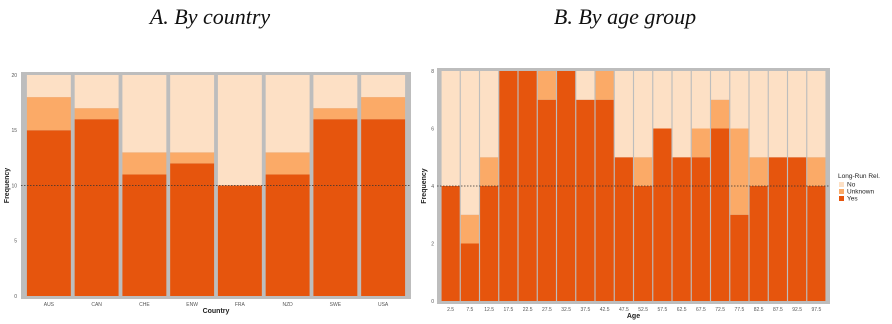 The image size is (892, 324). What do you see at coordinates (508, 186) in the screenshot?
I see `bar-segment-yes-17.5` at bounding box center [508, 186].